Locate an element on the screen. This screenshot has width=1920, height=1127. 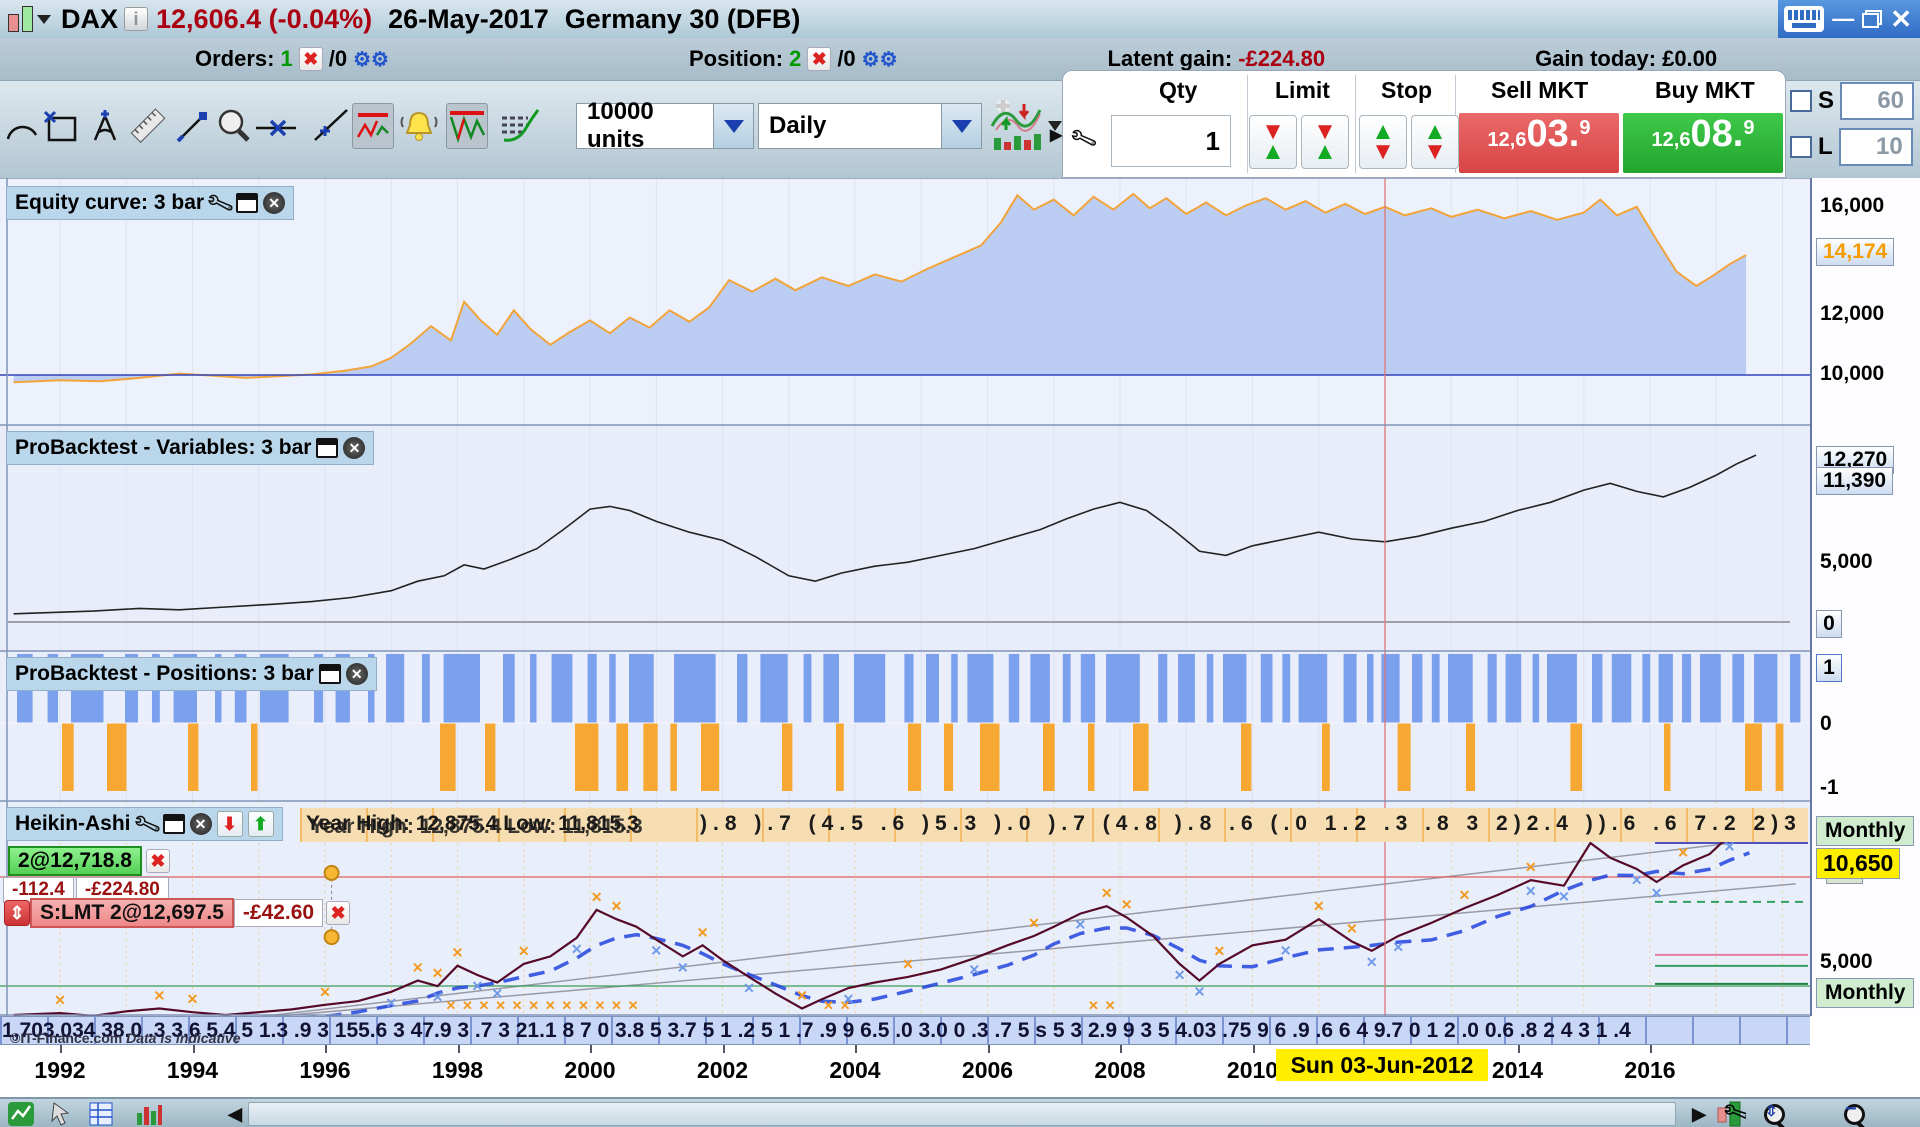
open-trade-close-icon: ✖ is located at coordinates (157, 861).